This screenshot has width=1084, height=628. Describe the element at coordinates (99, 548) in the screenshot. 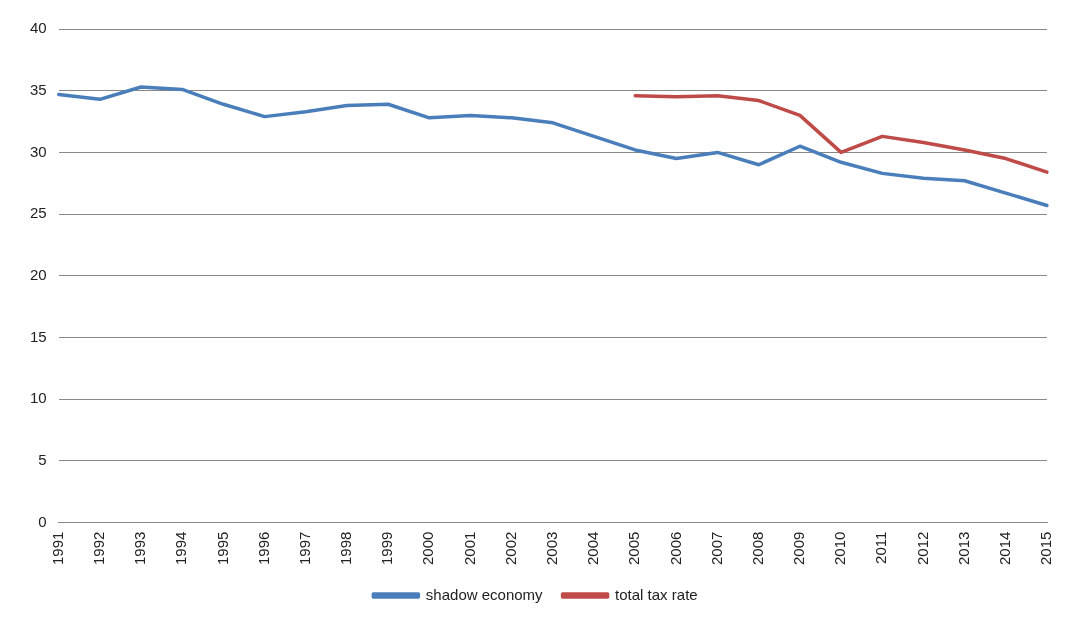

I see `x-tick-label: 1992` at that location.